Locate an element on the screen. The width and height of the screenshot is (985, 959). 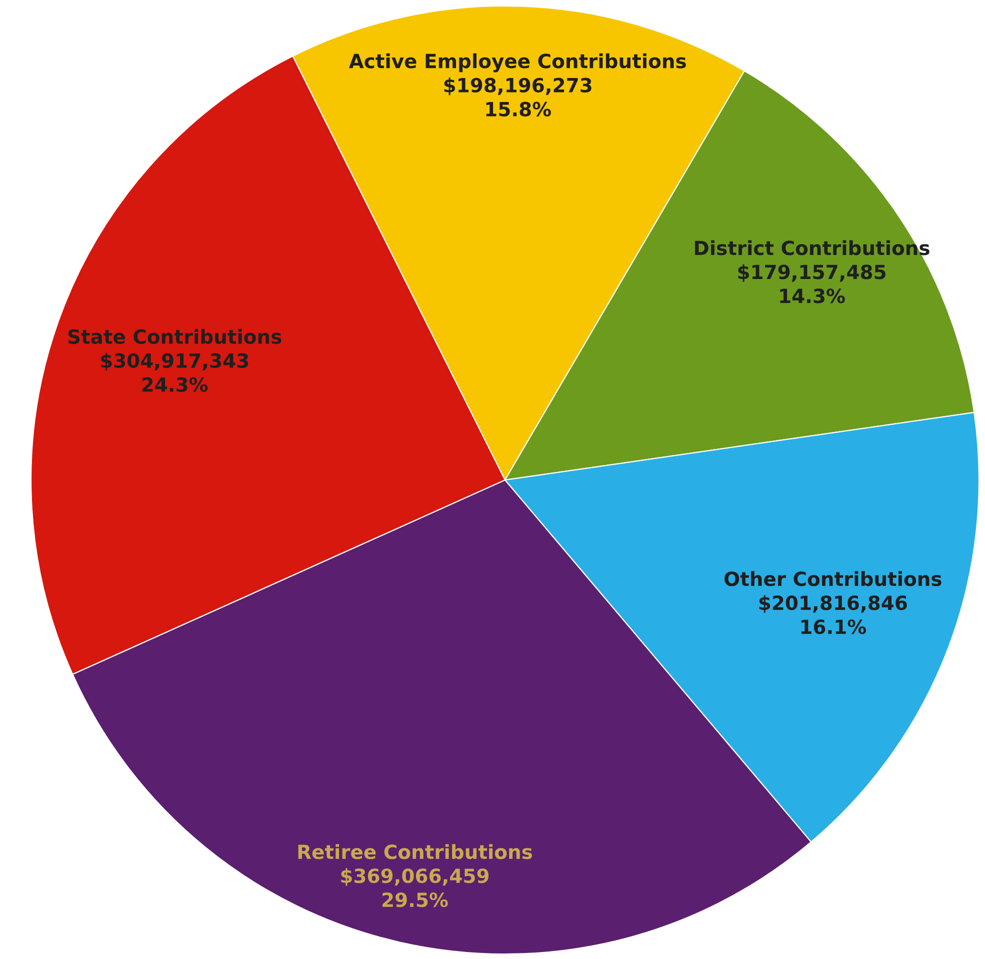
slice-label: Active Employee Contributions is located at coordinates (517, 62).